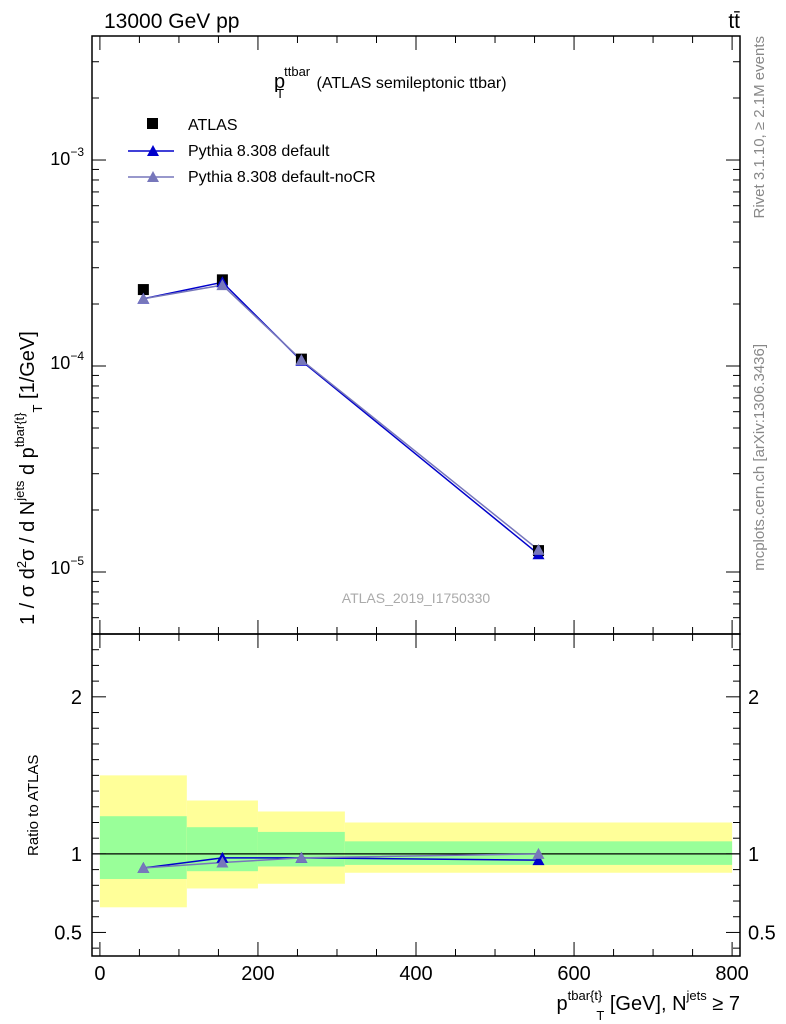 This screenshot has height=1024, width=786. I want to click on x-axis-label: ptbar{t} T [GeV], Njets ≥ 7, so click(648, 1005).